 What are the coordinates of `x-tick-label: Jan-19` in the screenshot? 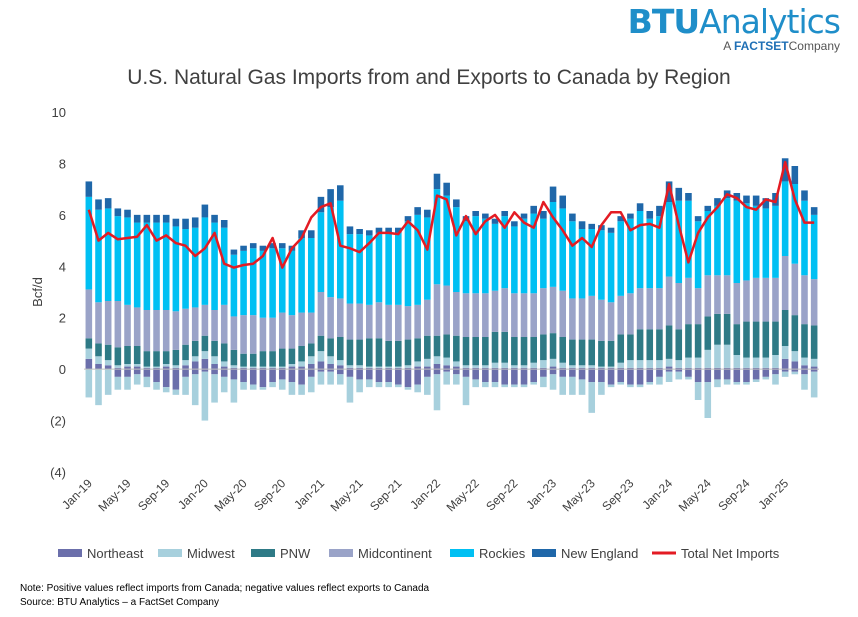 It's located at (77, 494).